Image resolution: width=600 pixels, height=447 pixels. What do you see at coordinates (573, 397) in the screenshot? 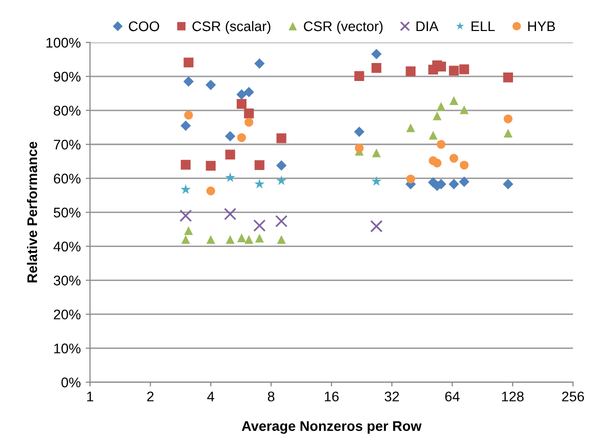
I see `x-tick-label: 256` at bounding box center [573, 397].